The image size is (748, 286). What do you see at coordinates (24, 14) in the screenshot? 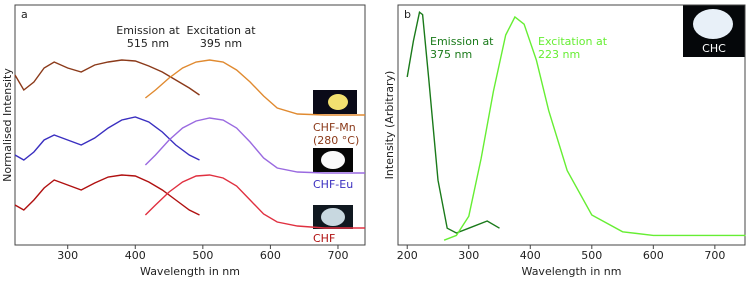
I see `panel-label: a` at bounding box center [24, 14].